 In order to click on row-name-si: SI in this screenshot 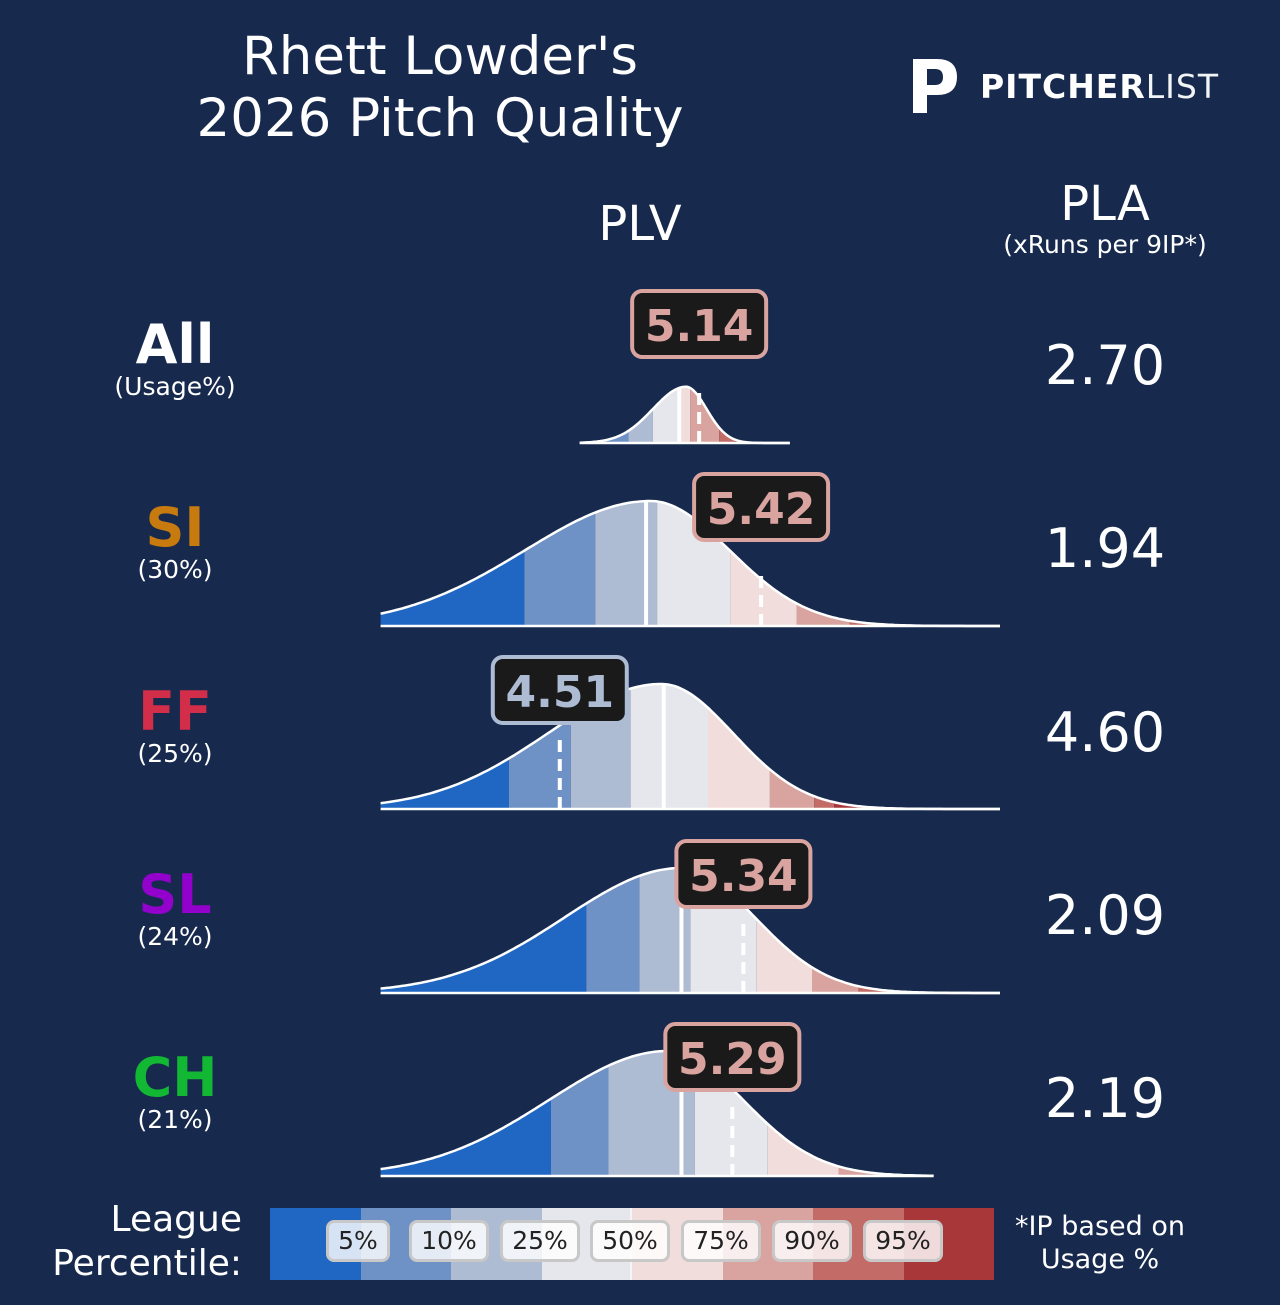, I will do `click(175, 527)`.